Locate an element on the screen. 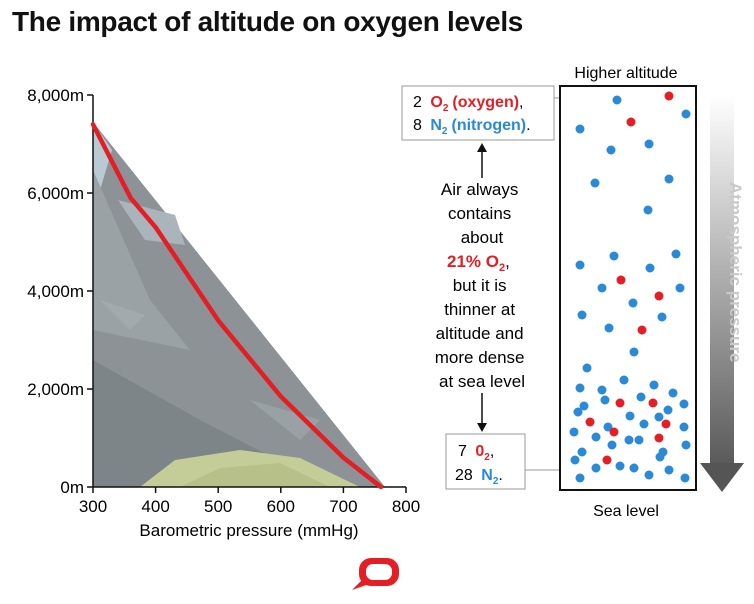  x-tick-label: 300 is located at coordinates (93, 506).